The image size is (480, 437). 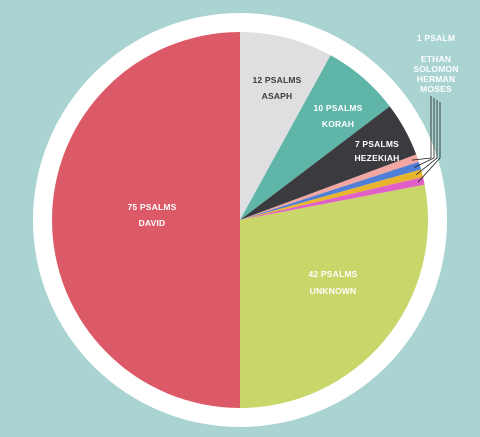 What do you see at coordinates (277, 96) in the screenshot?
I see `slice-label-asaph-name: ASAPH` at bounding box center [277, 96].